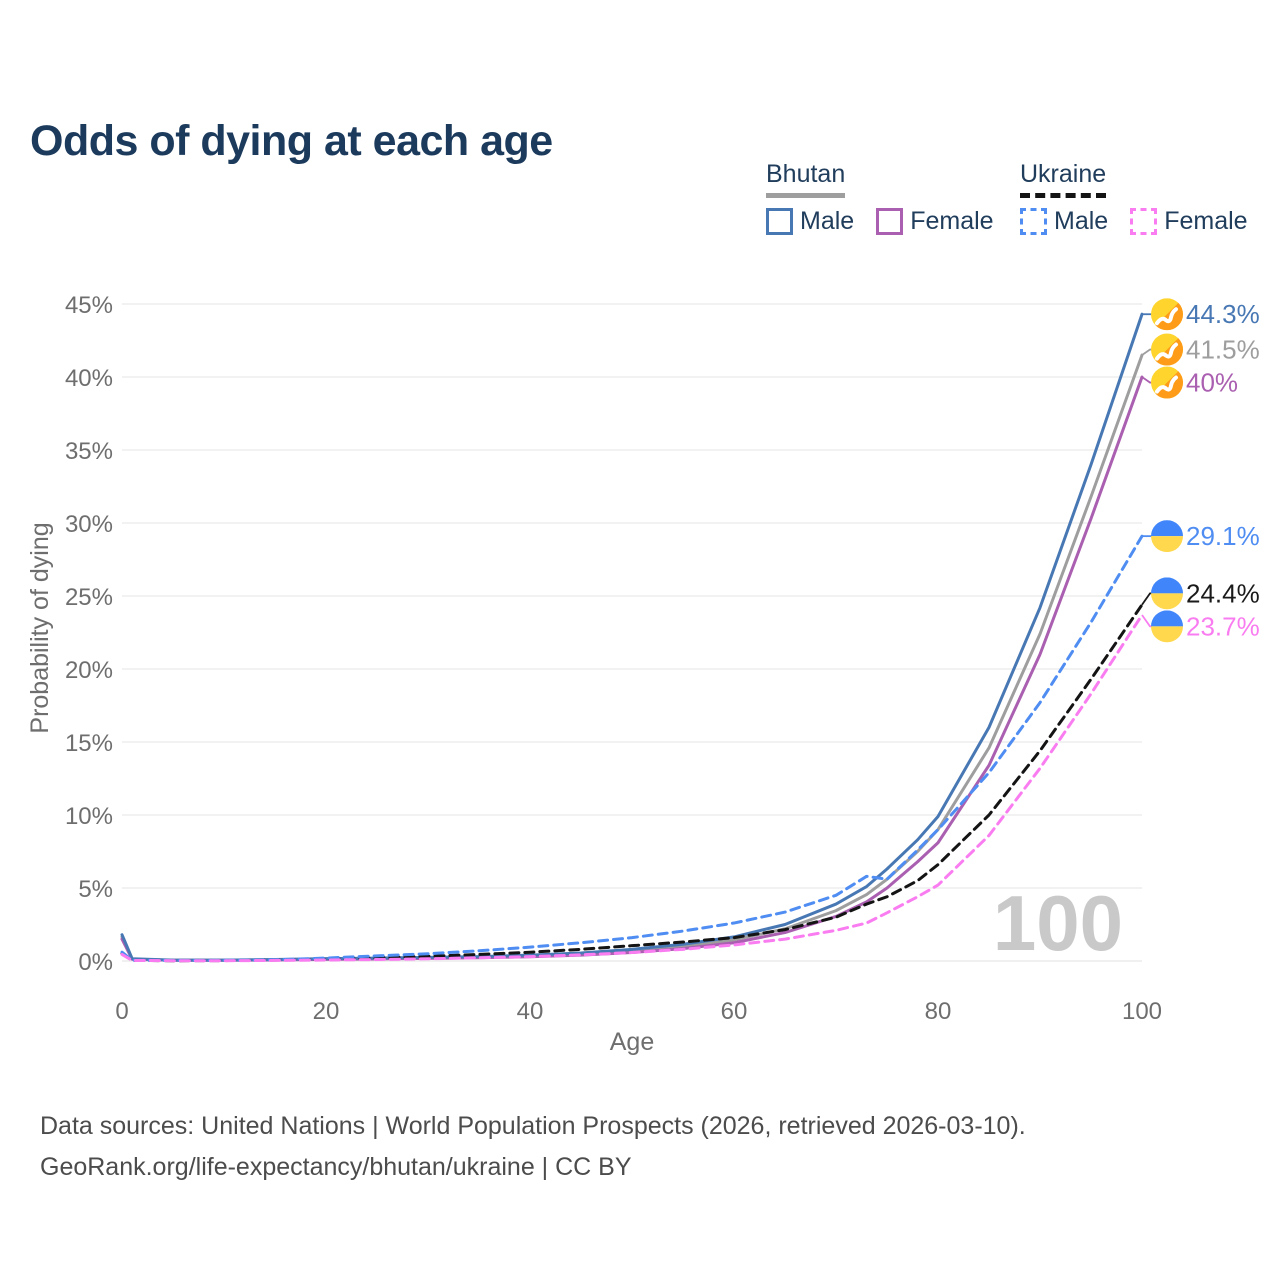  Describe the element at coordinates (89, 378) in the screenshot. I see `y-tick-label: 40%` at that location.